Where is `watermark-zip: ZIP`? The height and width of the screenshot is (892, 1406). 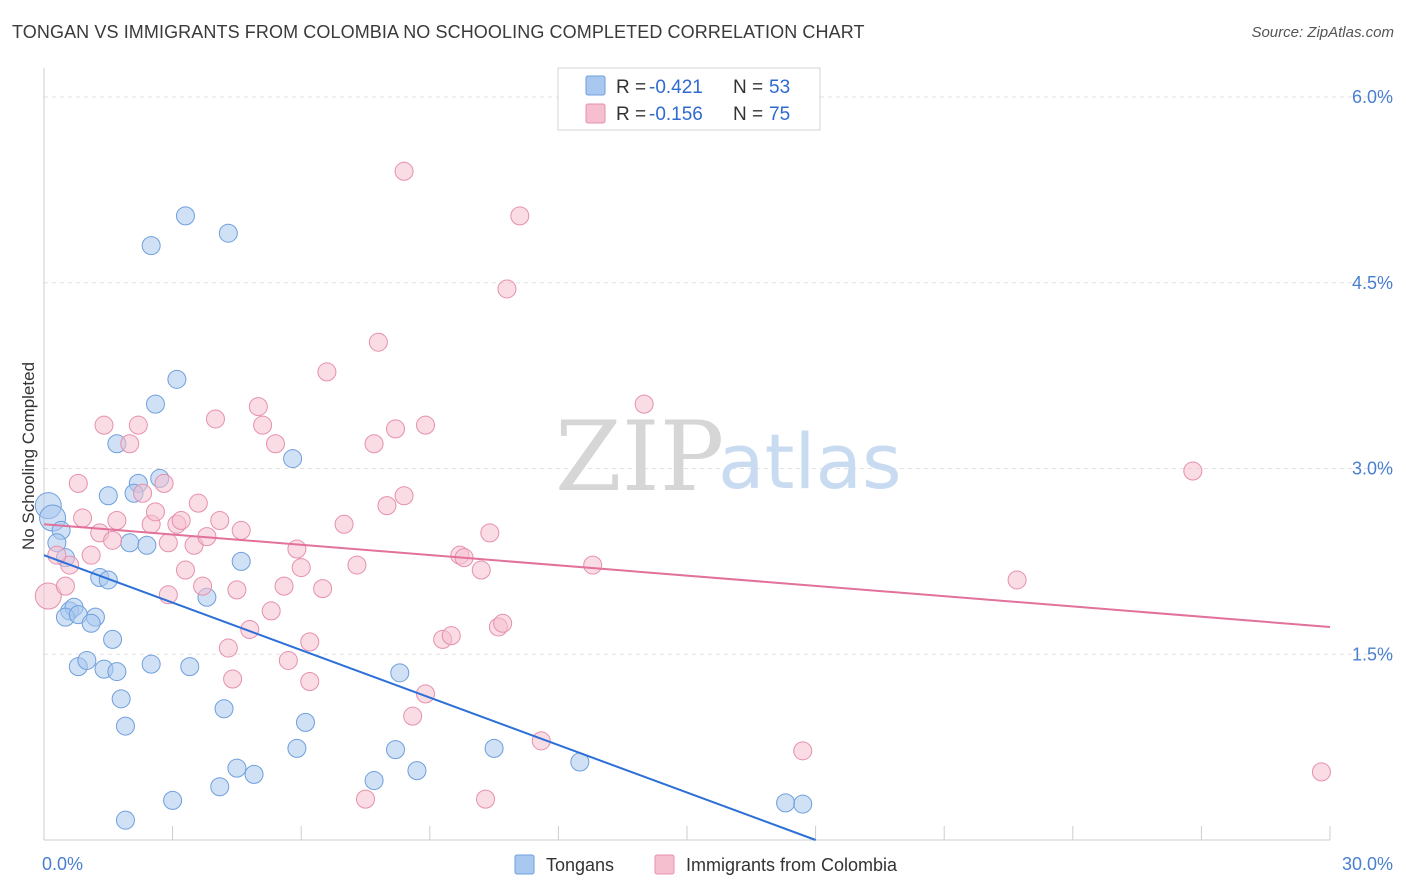
watermark-zip: ZIP is located at coordinates (639, 457).